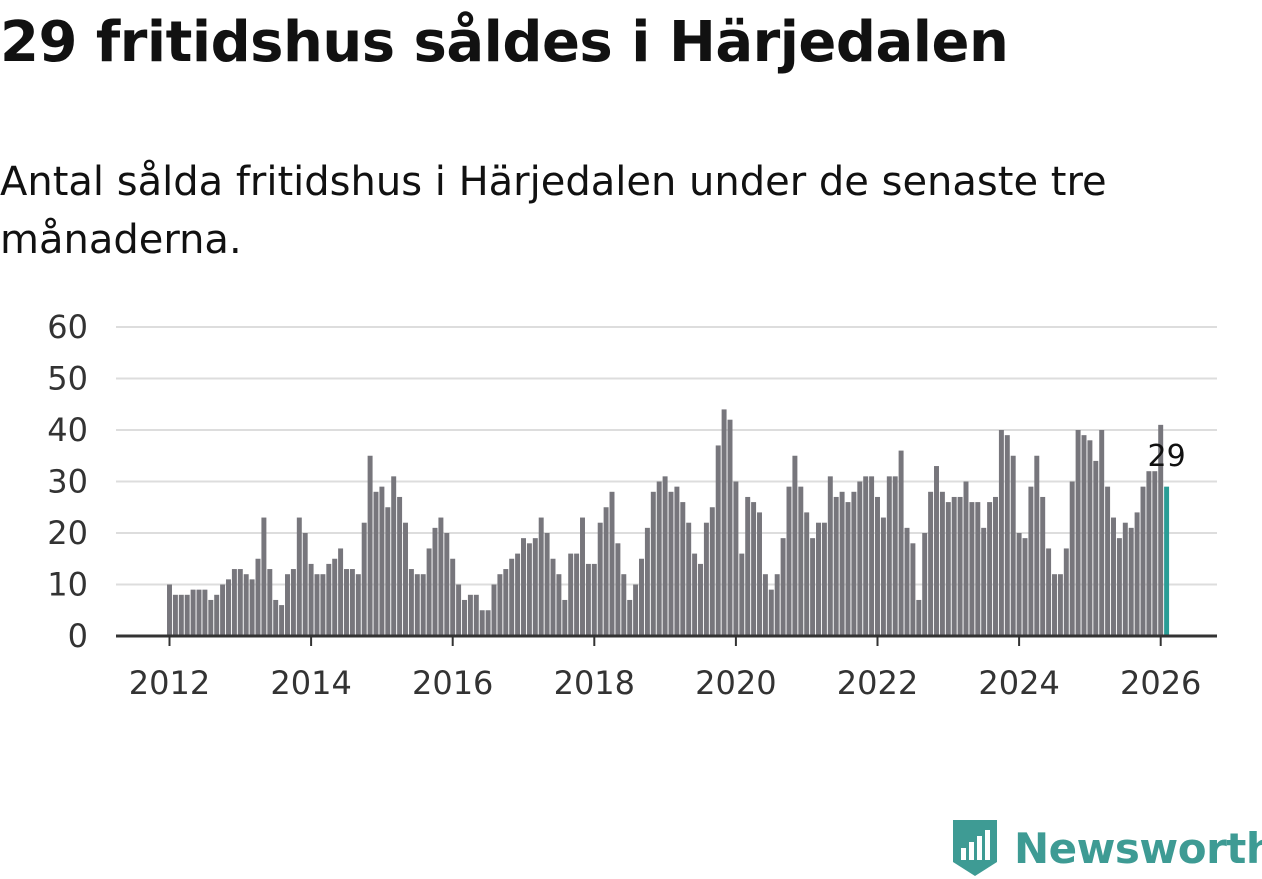  What do you see at coordinates (452, 683) in the screenshot?
I see `x-tick-label: 2016` at bounding box center [452, 683].